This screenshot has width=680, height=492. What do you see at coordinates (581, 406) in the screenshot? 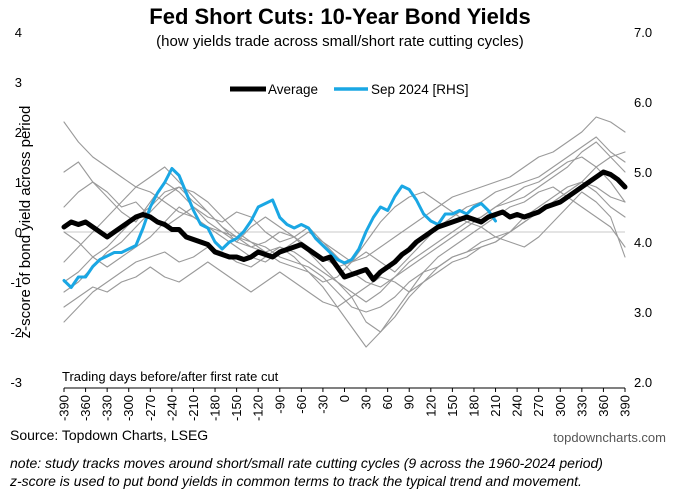
I see `x-tick-label: 330` at bounding box center [581, 406].